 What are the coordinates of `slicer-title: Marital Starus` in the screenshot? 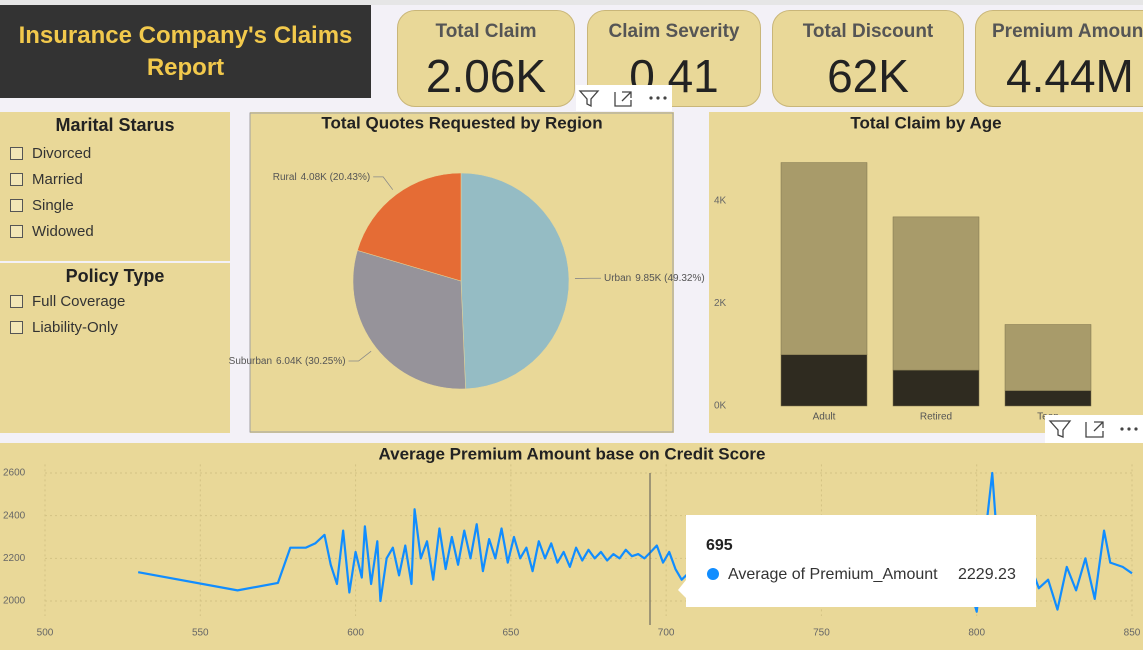 It's located at (115, 125).